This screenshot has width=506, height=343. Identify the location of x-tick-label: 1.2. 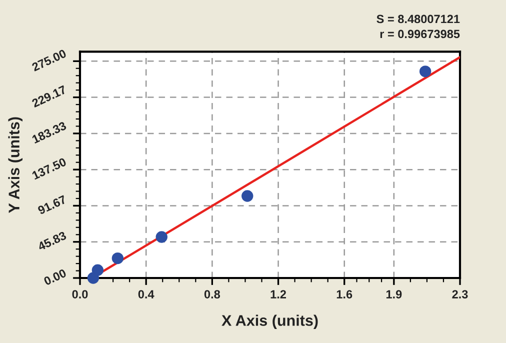
(278, 294).